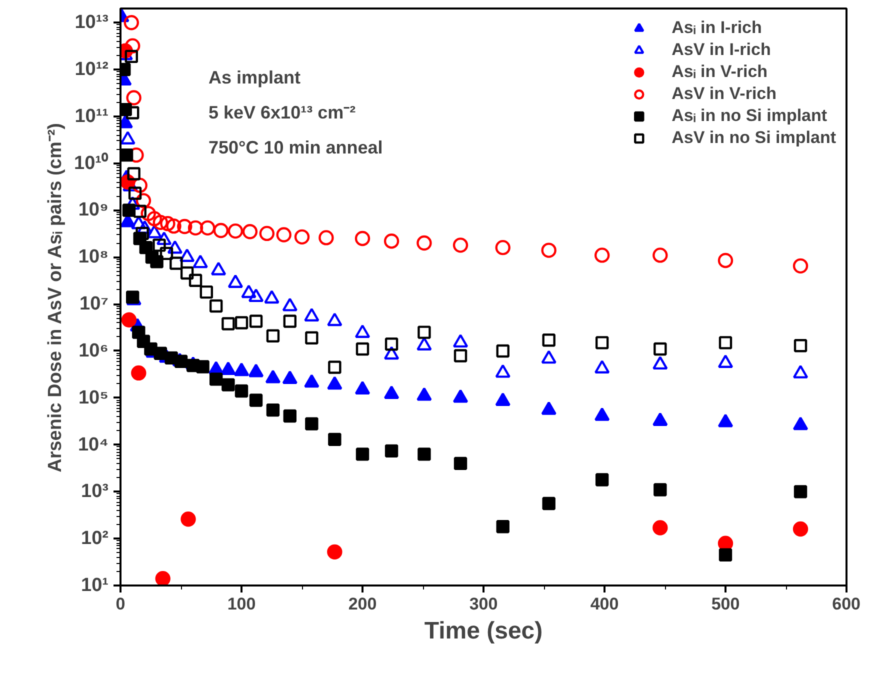 This screenshot has width=869, height=679. I want to click on y-tick-label: 10², so click(95, 539).